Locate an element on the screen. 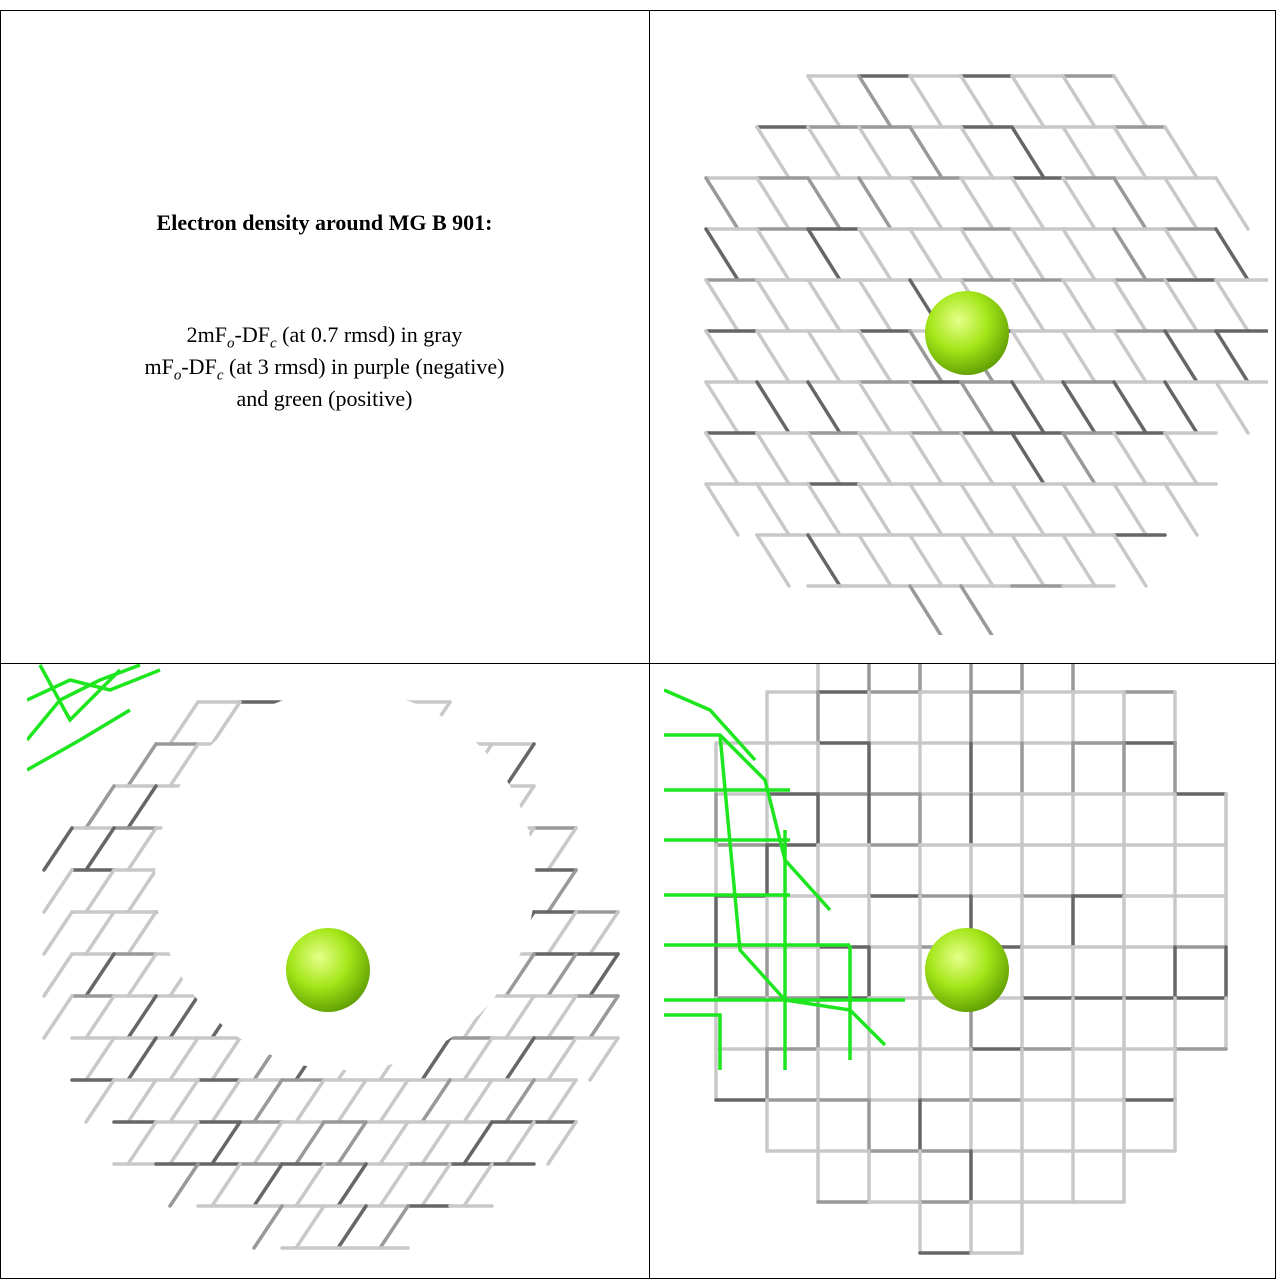 This screenshot has height=1279, width=1276. caption-text: 2mF is located at coordinates (206, 334).